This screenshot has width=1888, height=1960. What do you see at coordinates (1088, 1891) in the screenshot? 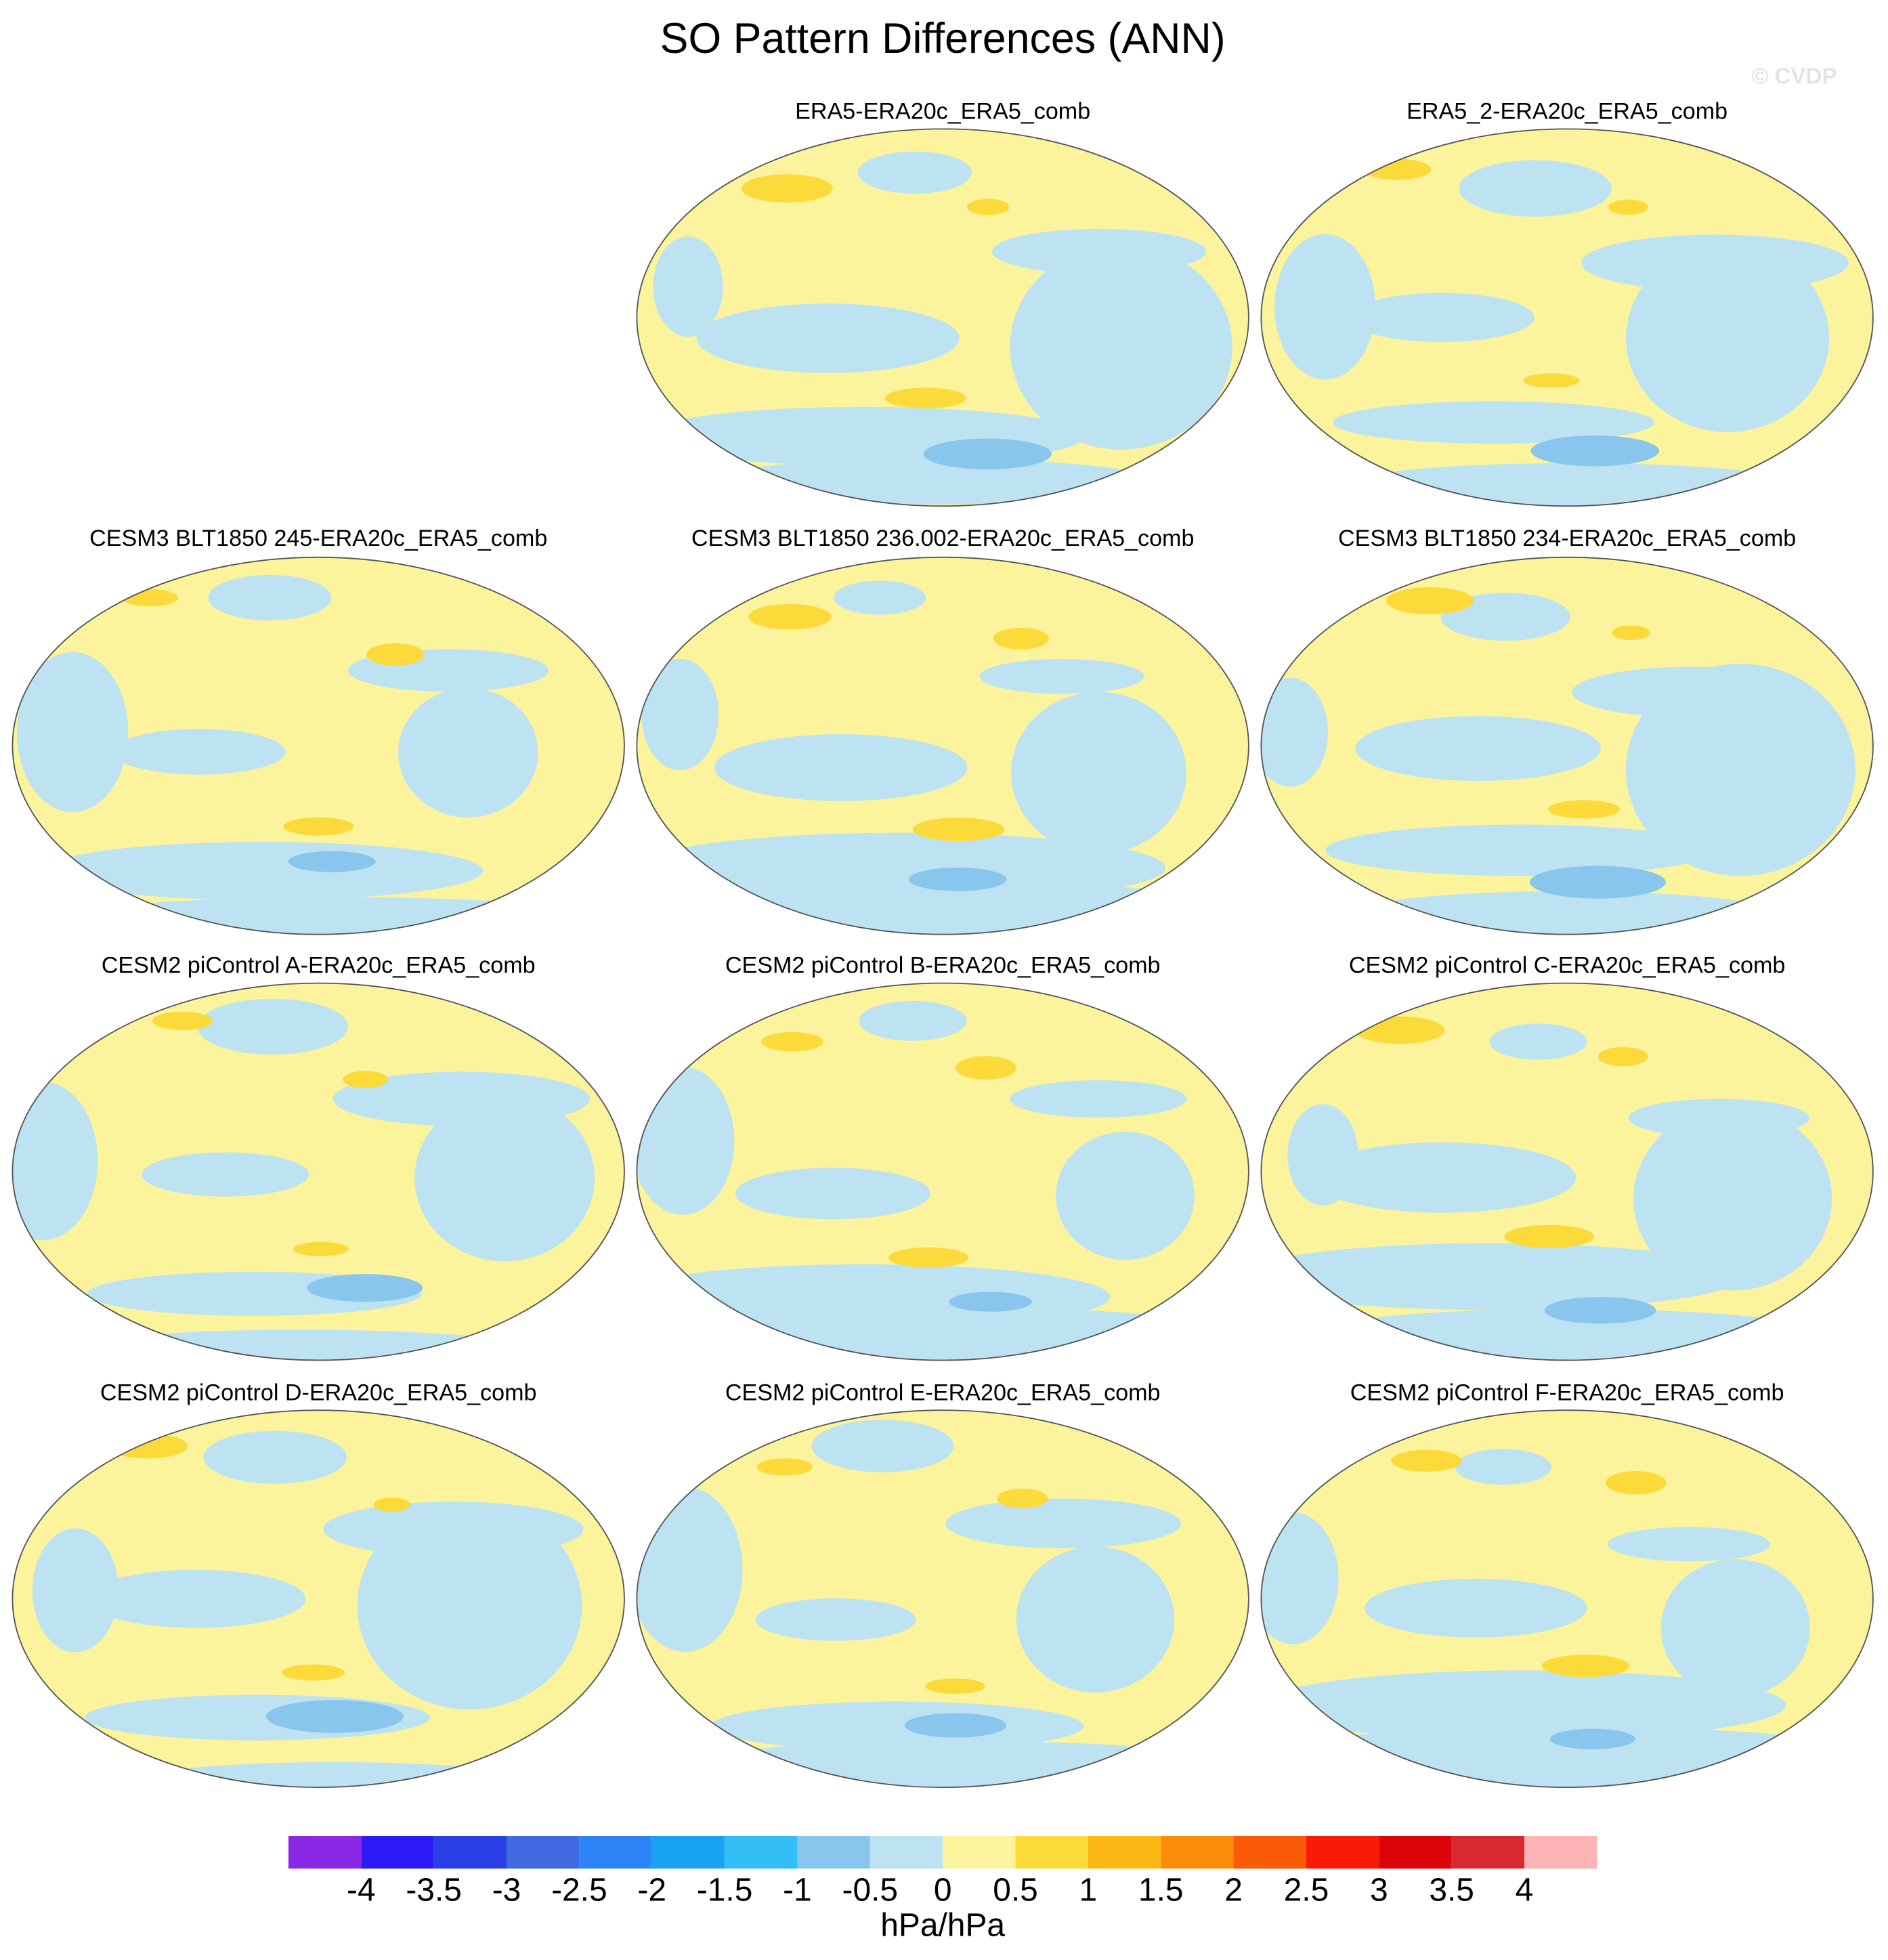
I see `colorbar-tick-label: 1` at bounding box center [1088, 1891].